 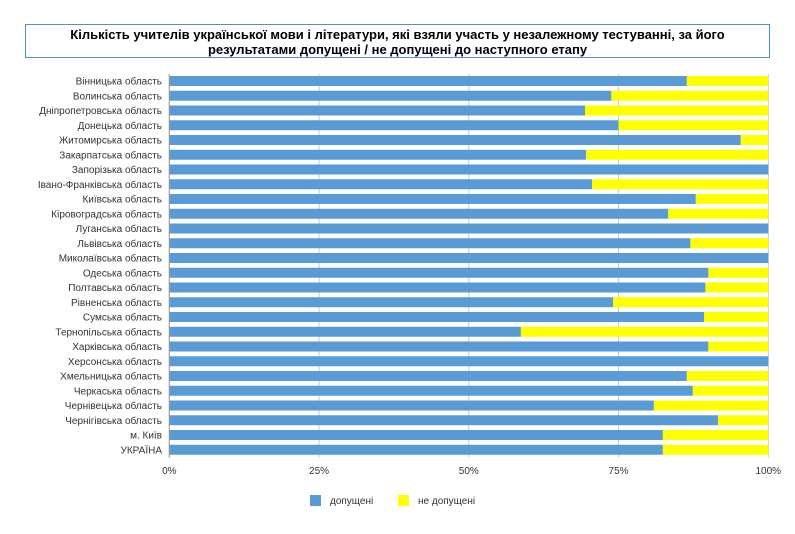 I want to click on x-tick-label: 100%, so click(x=769, y=471).